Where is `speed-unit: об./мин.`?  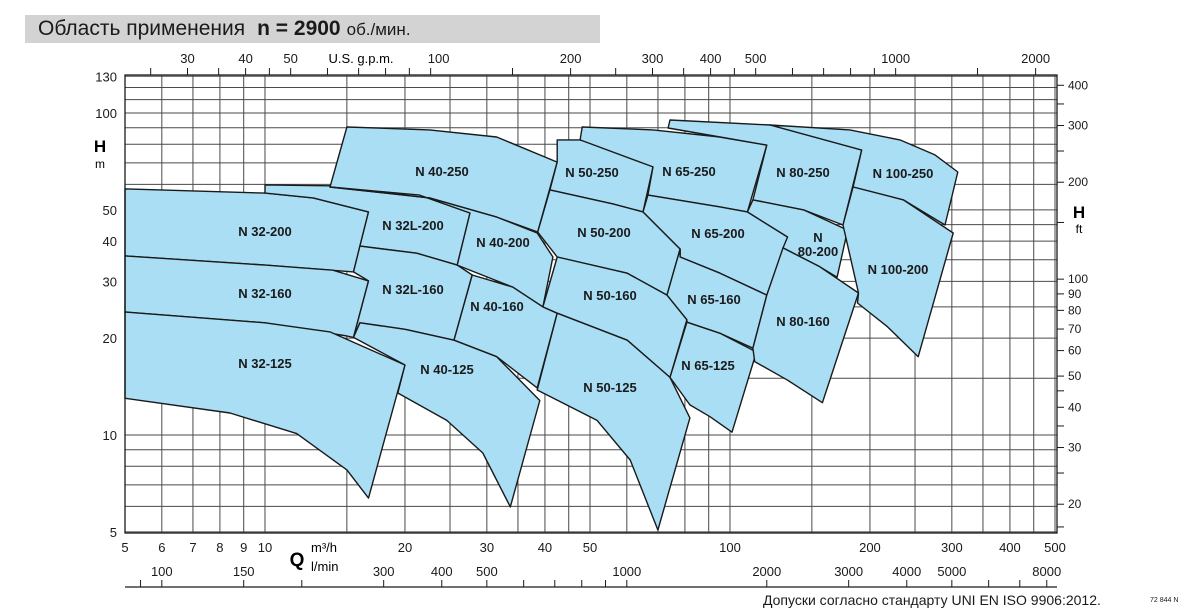
speed-unit: об./мин. is located at coordinates (378, 29).